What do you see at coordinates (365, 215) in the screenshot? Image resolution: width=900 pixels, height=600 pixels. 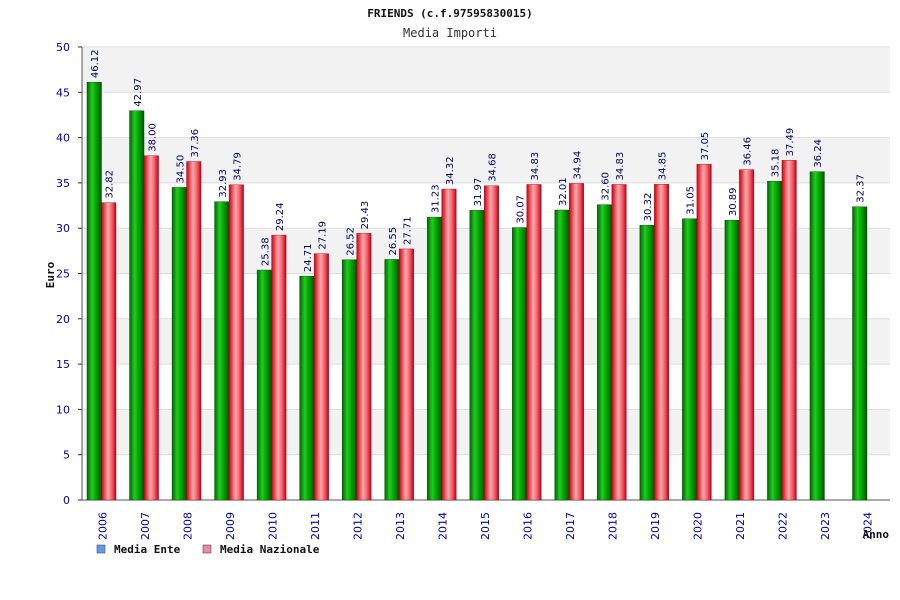 I see `data-label: 29.43` at bounding box center [365, 215].